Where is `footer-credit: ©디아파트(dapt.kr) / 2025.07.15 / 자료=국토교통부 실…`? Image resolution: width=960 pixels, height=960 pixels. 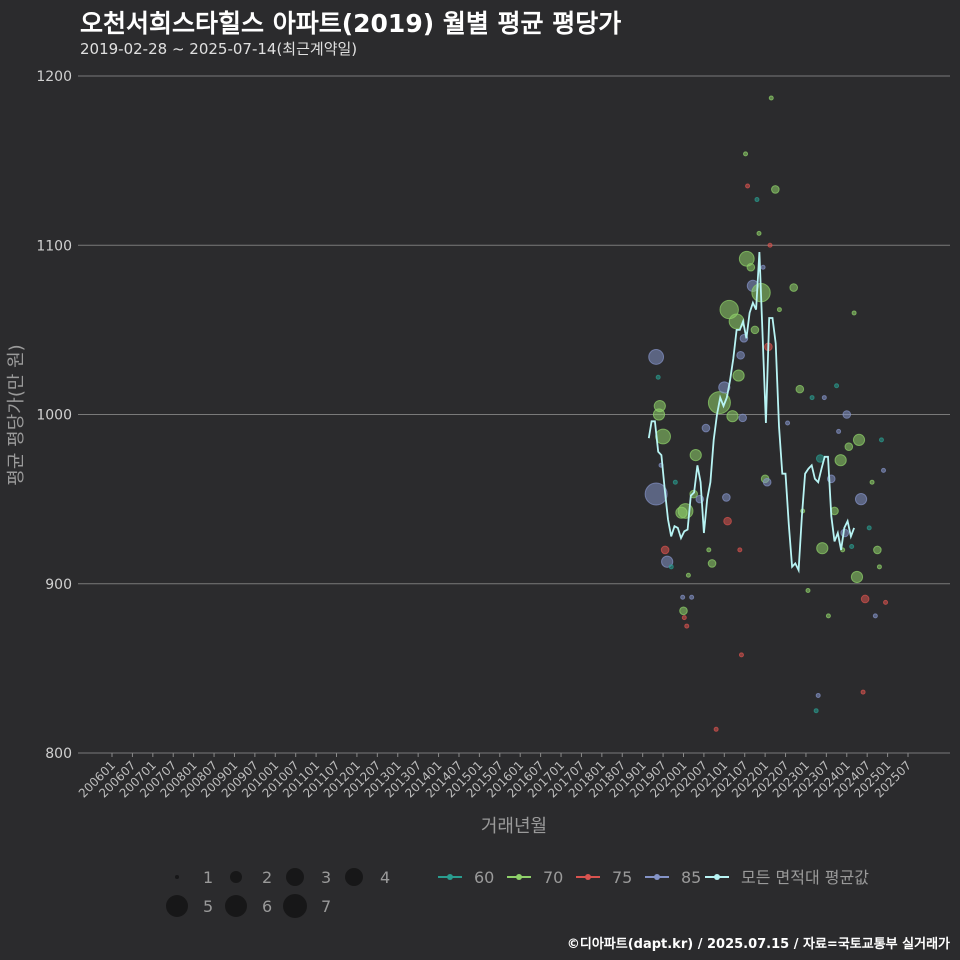 footer-credit: ©디아파트(dapt.kr) / 2025.07.15 / 자료=국토교통부 실… is located at coordinates (758, 944).